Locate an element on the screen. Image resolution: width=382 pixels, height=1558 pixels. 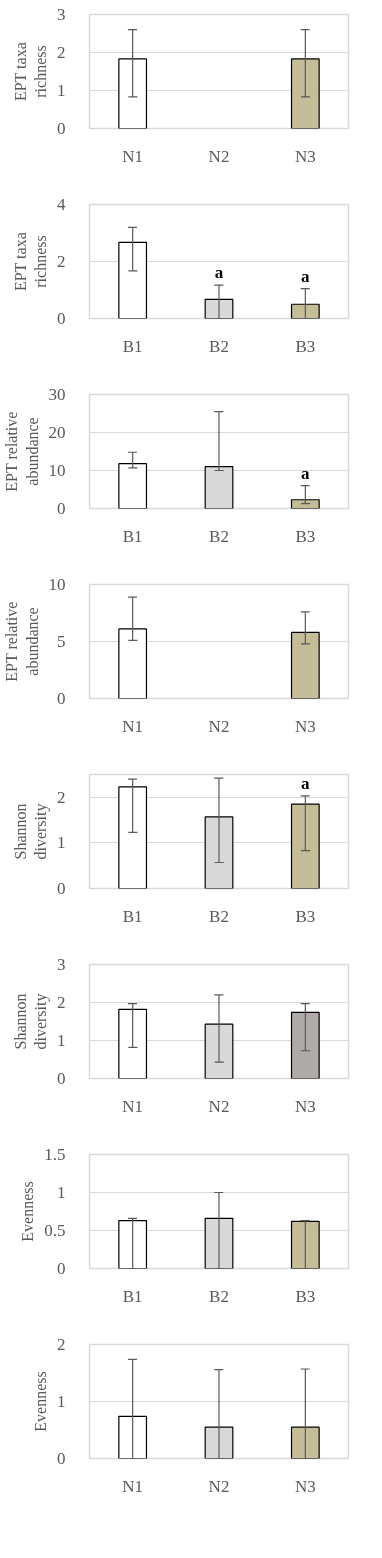
y-tick-label: 5 is located at coordinates (61, 641).